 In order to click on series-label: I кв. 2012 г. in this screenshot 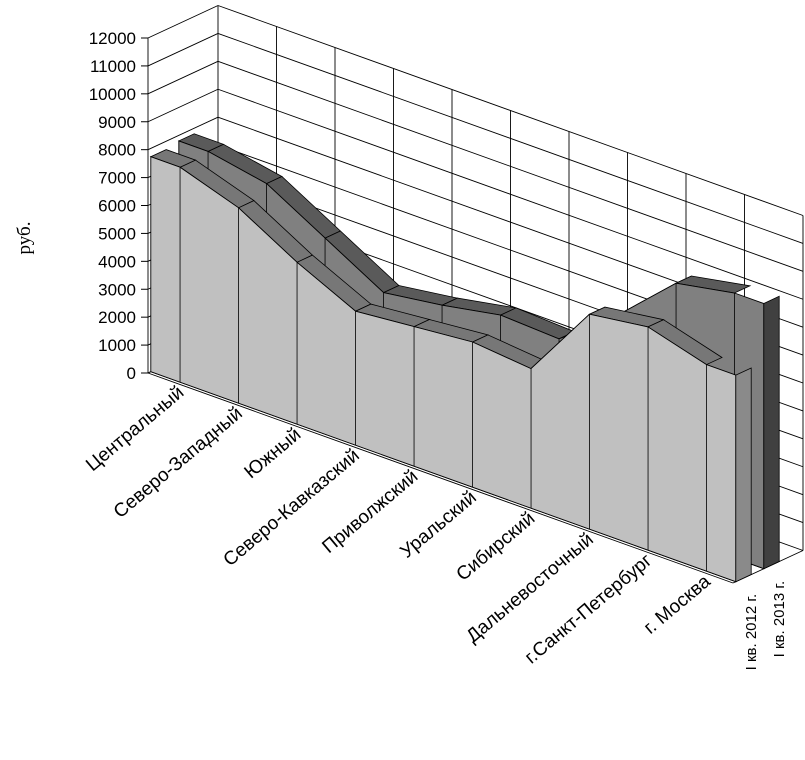, I will do `click(751, 632)`.